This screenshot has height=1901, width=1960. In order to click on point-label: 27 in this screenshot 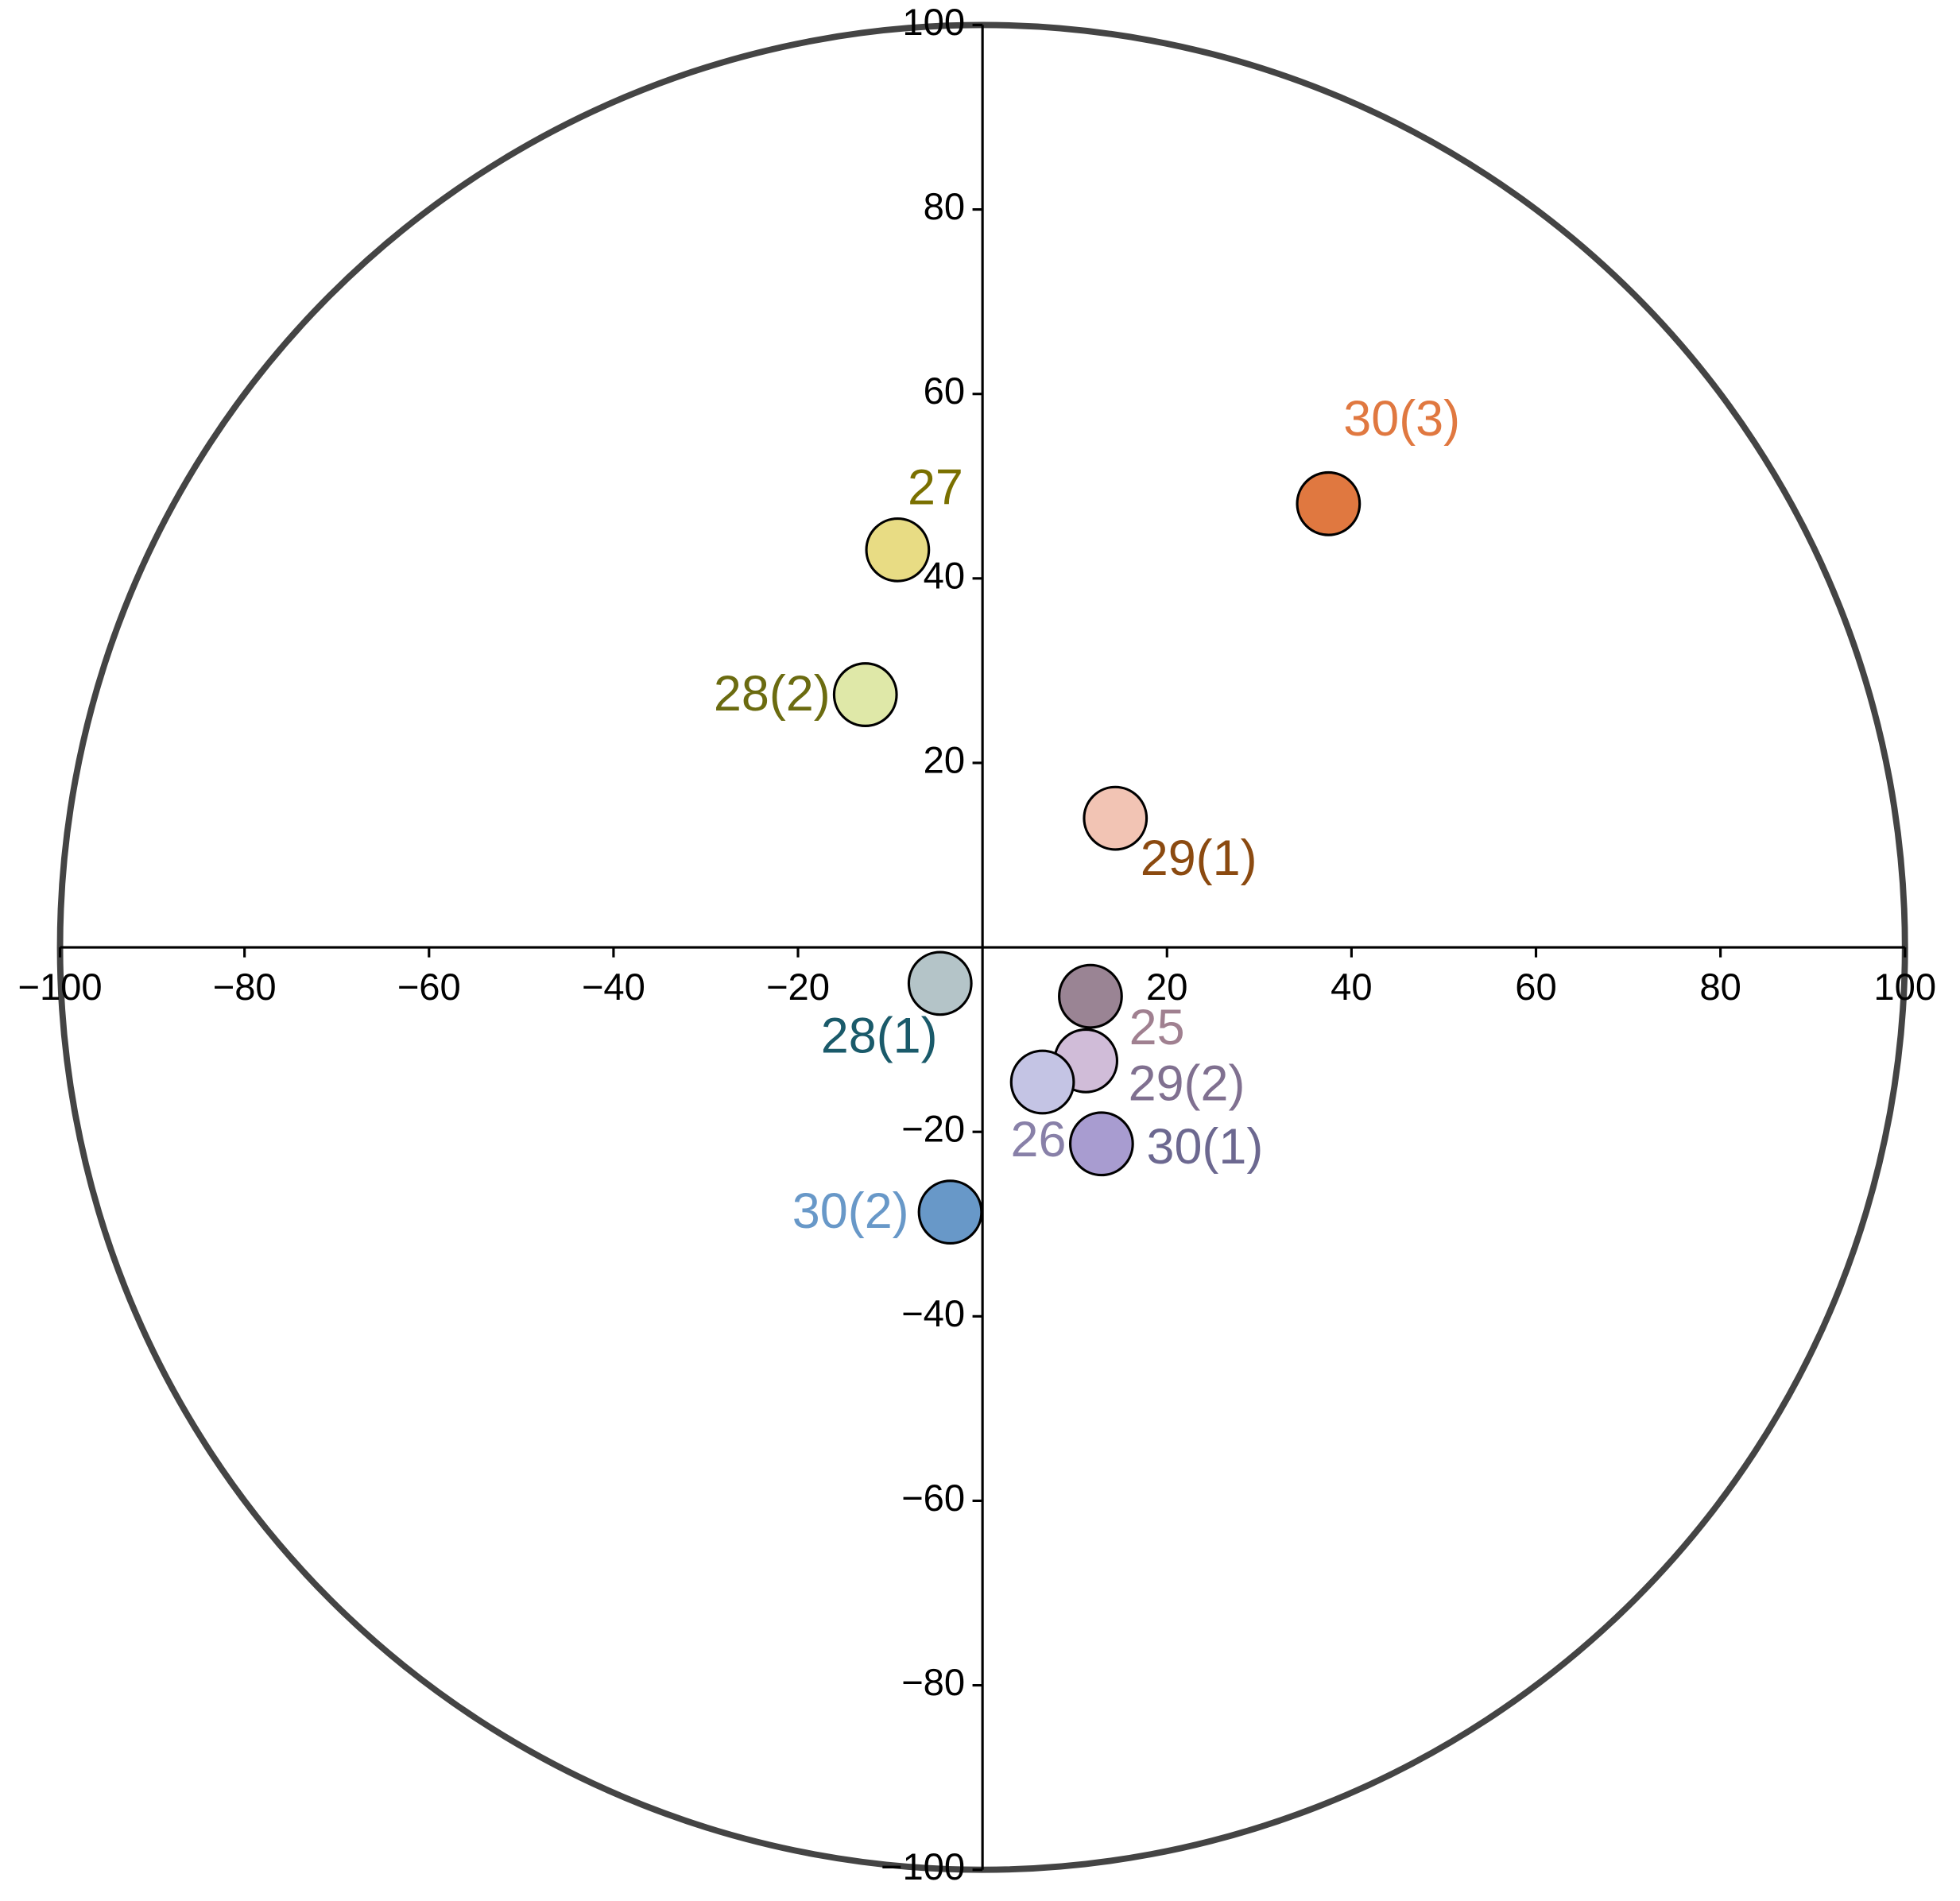, I will do `click(935, 488)`.